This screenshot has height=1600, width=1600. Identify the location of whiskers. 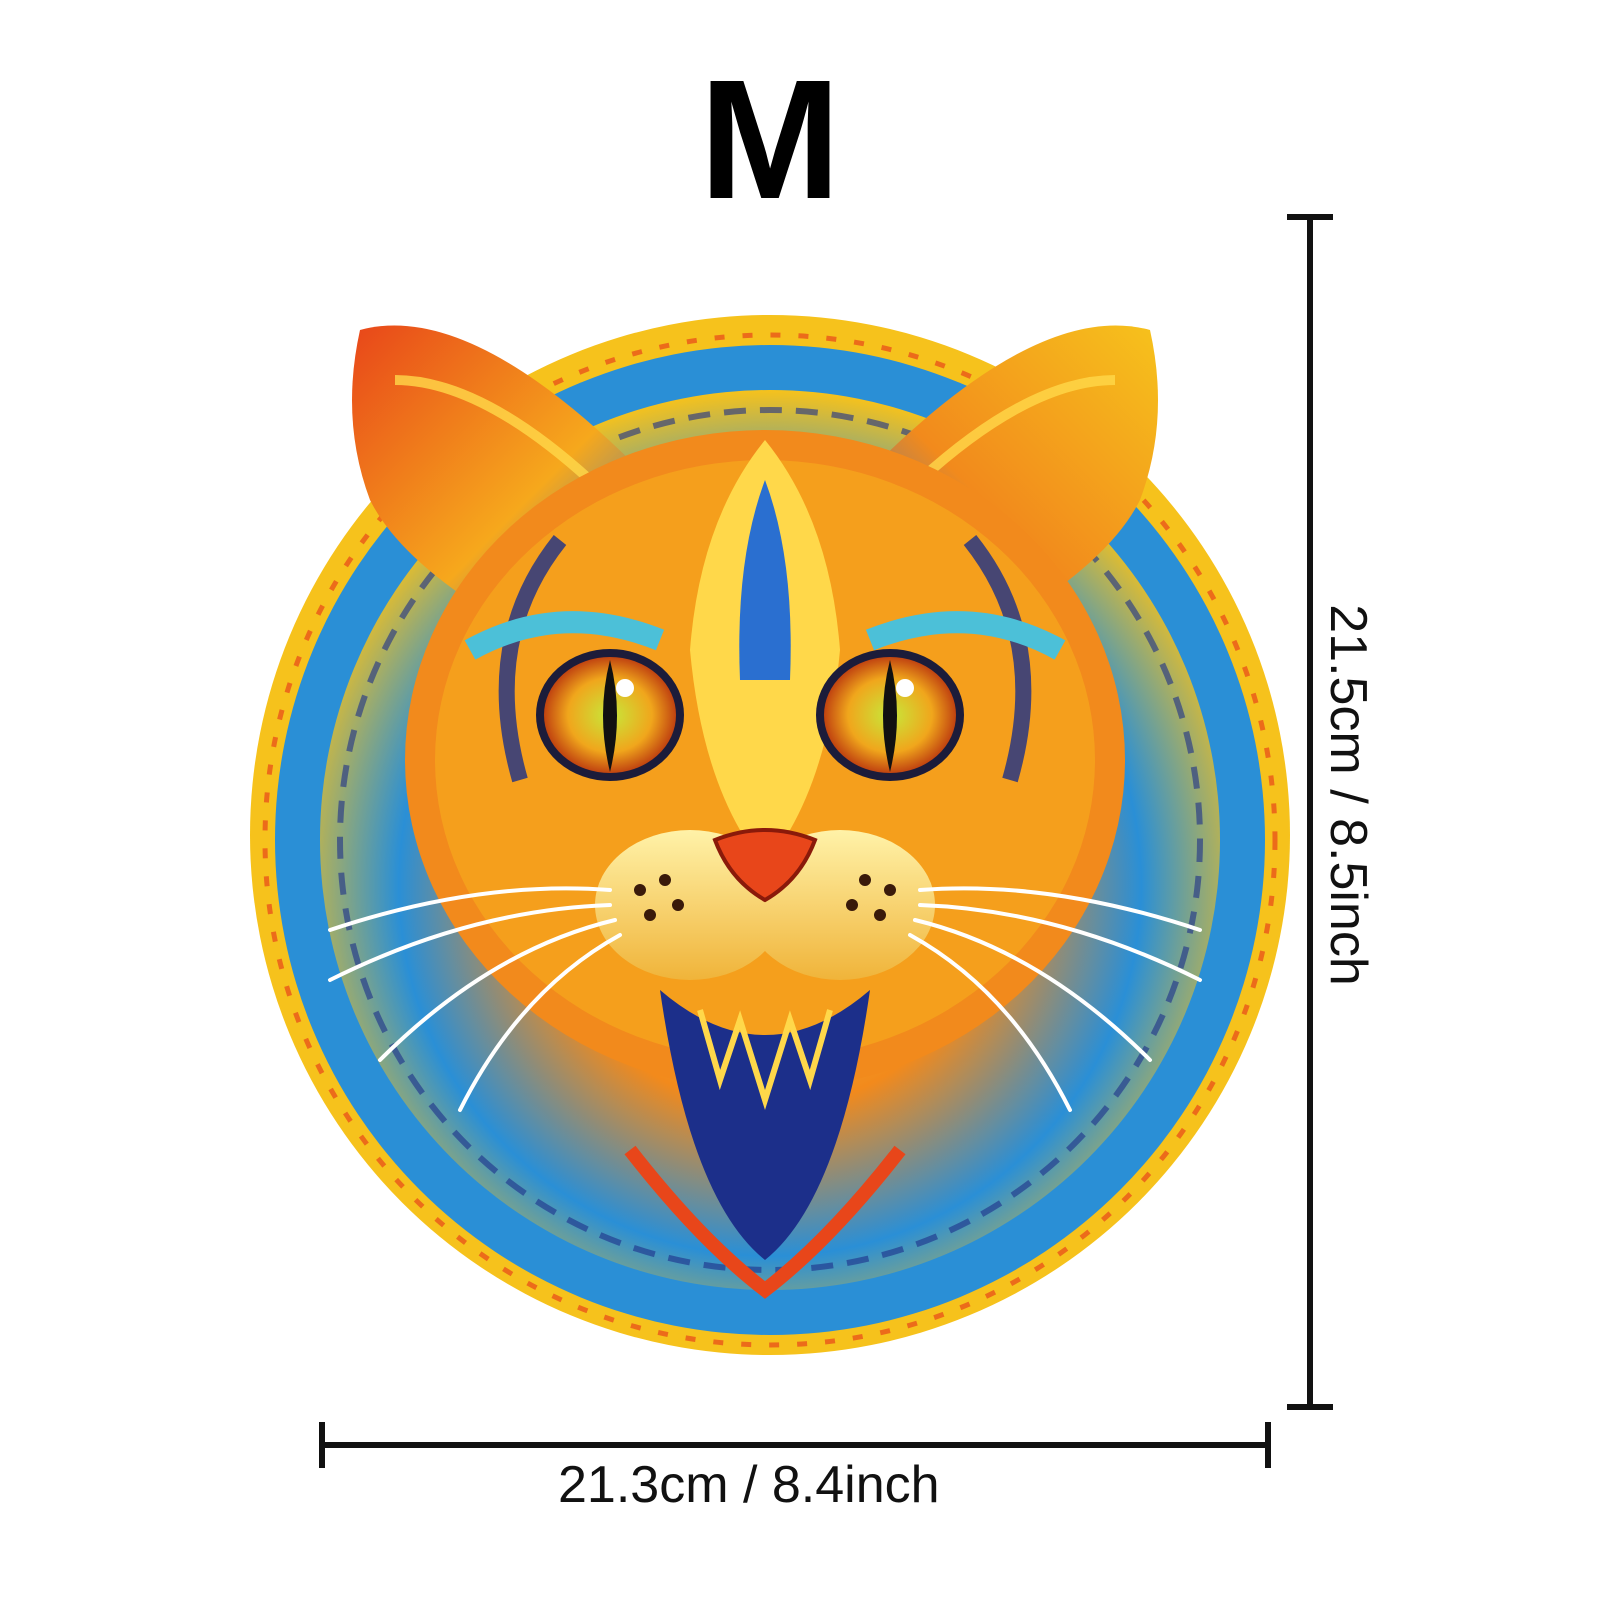
(765, 999).